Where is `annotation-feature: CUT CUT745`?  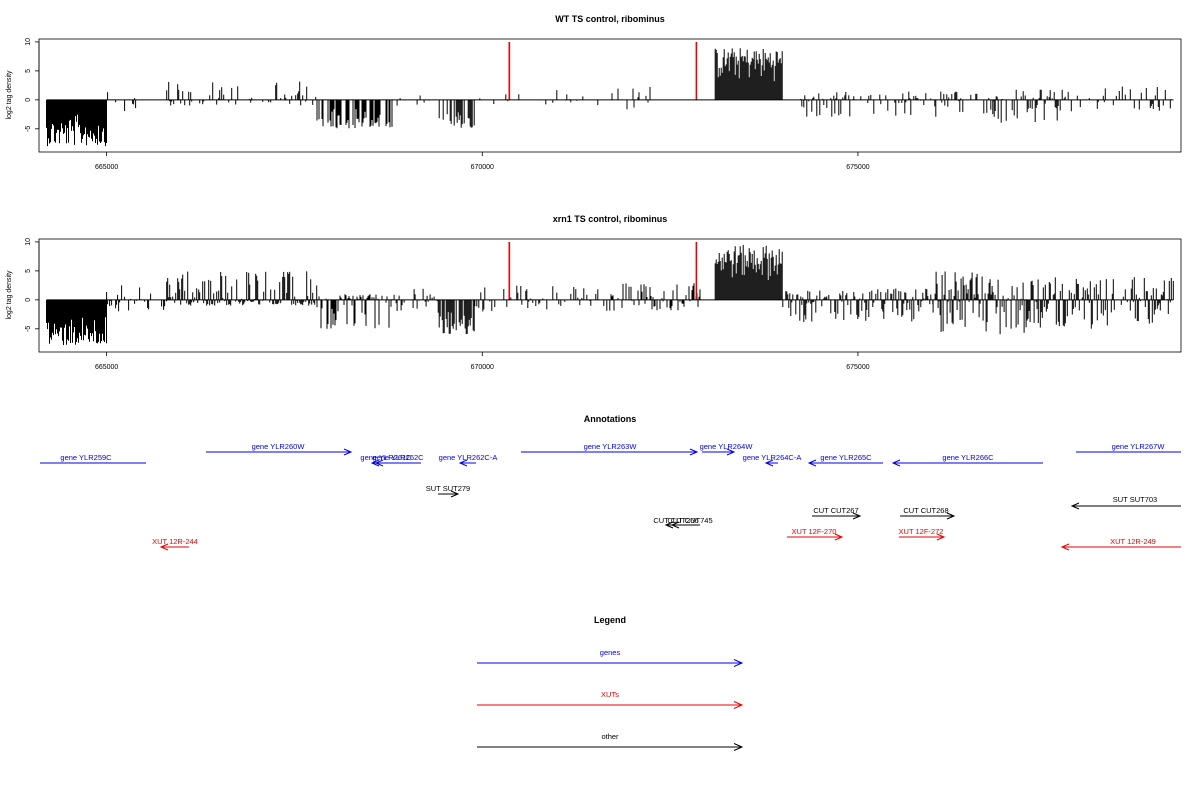
annotation-feature: CUT CUT745 is located at coordinates (690, 522).